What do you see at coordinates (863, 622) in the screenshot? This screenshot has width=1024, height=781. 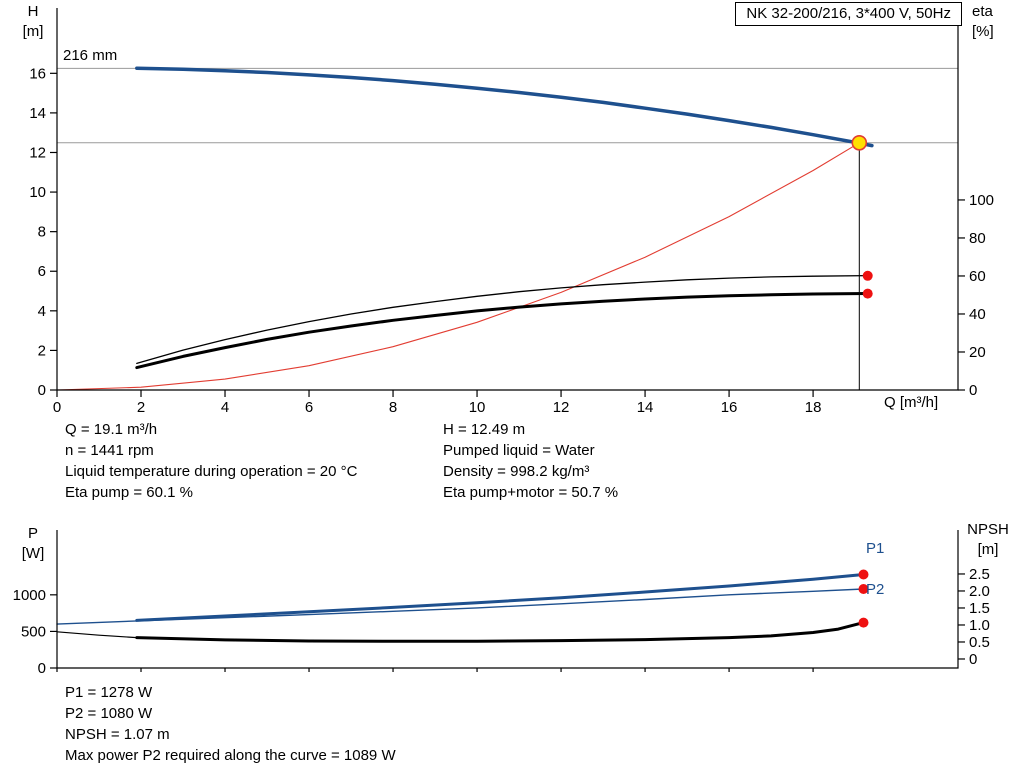 I see `marker-npsh-point` at bounding box center [863, 622].